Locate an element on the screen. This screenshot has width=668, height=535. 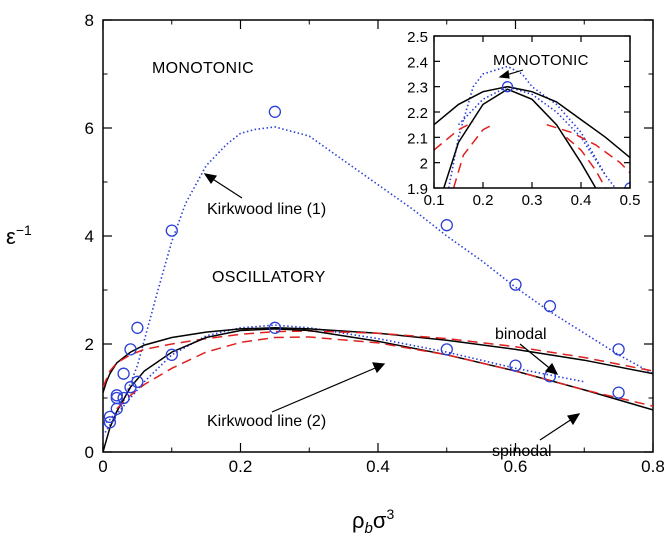
arrowhead-spinodal is located at coordinates (574, 419).